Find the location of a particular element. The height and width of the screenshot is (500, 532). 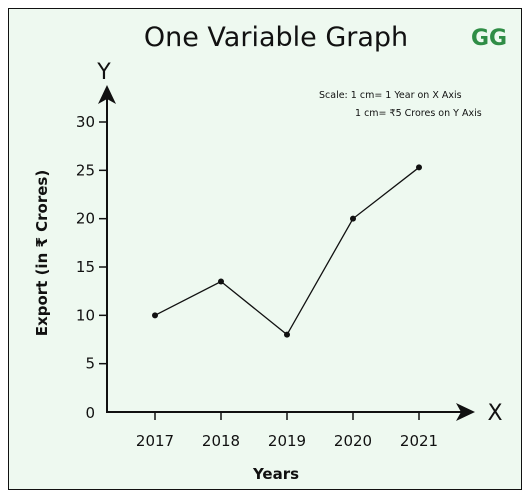

x-tick-label: 2020 is located at coordinates (353, 441).